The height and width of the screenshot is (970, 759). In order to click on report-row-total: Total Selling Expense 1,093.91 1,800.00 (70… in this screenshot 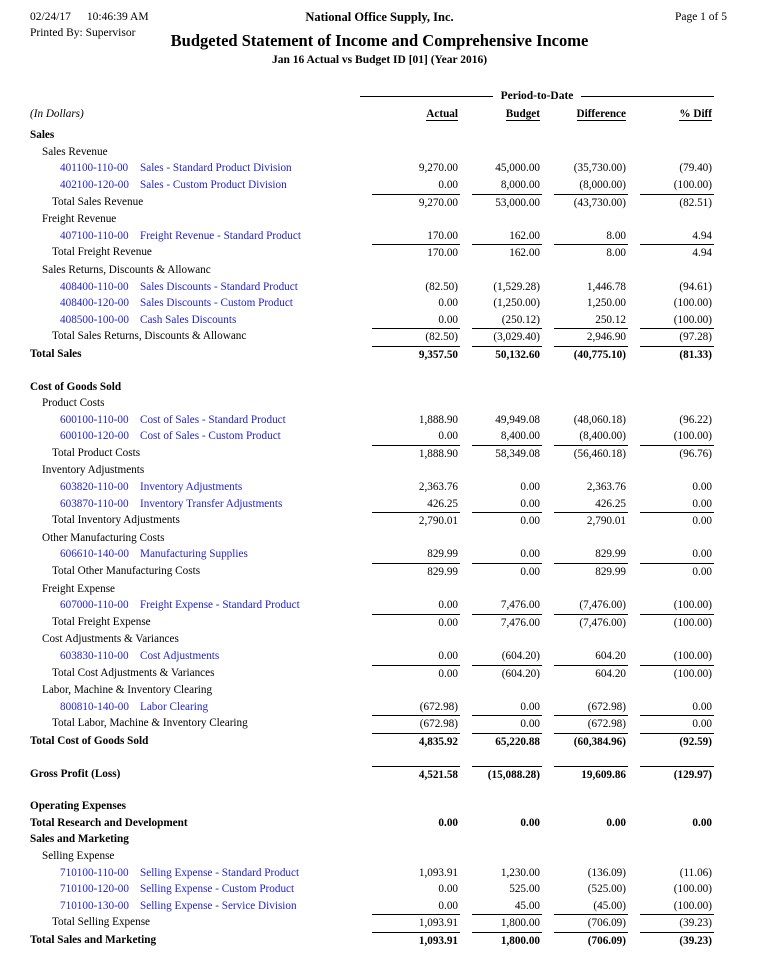, I will do `click(379, 923)`.